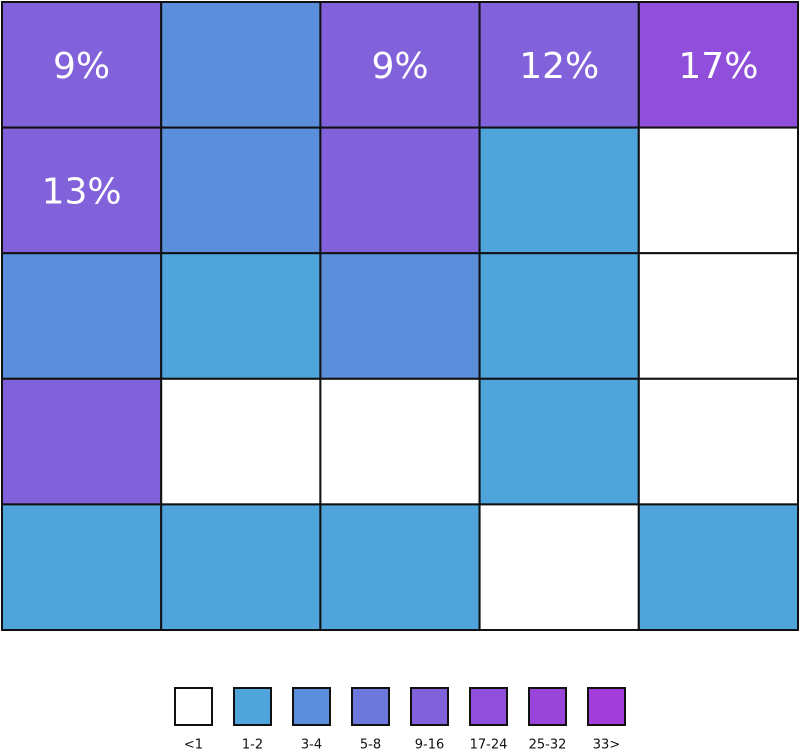 The image size is (800, 754). I want to click on legend-label: <1, so click(193, 745).